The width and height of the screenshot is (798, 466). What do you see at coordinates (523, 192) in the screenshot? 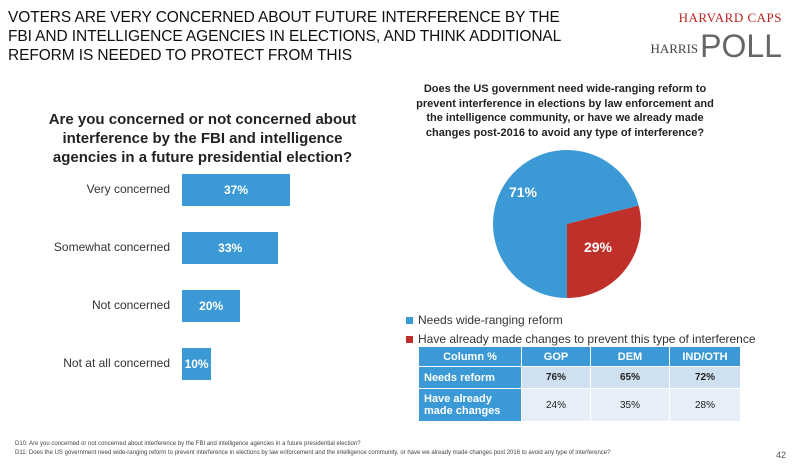
I see `pie-slice-label: 71%` at bounding box center [523, 192].